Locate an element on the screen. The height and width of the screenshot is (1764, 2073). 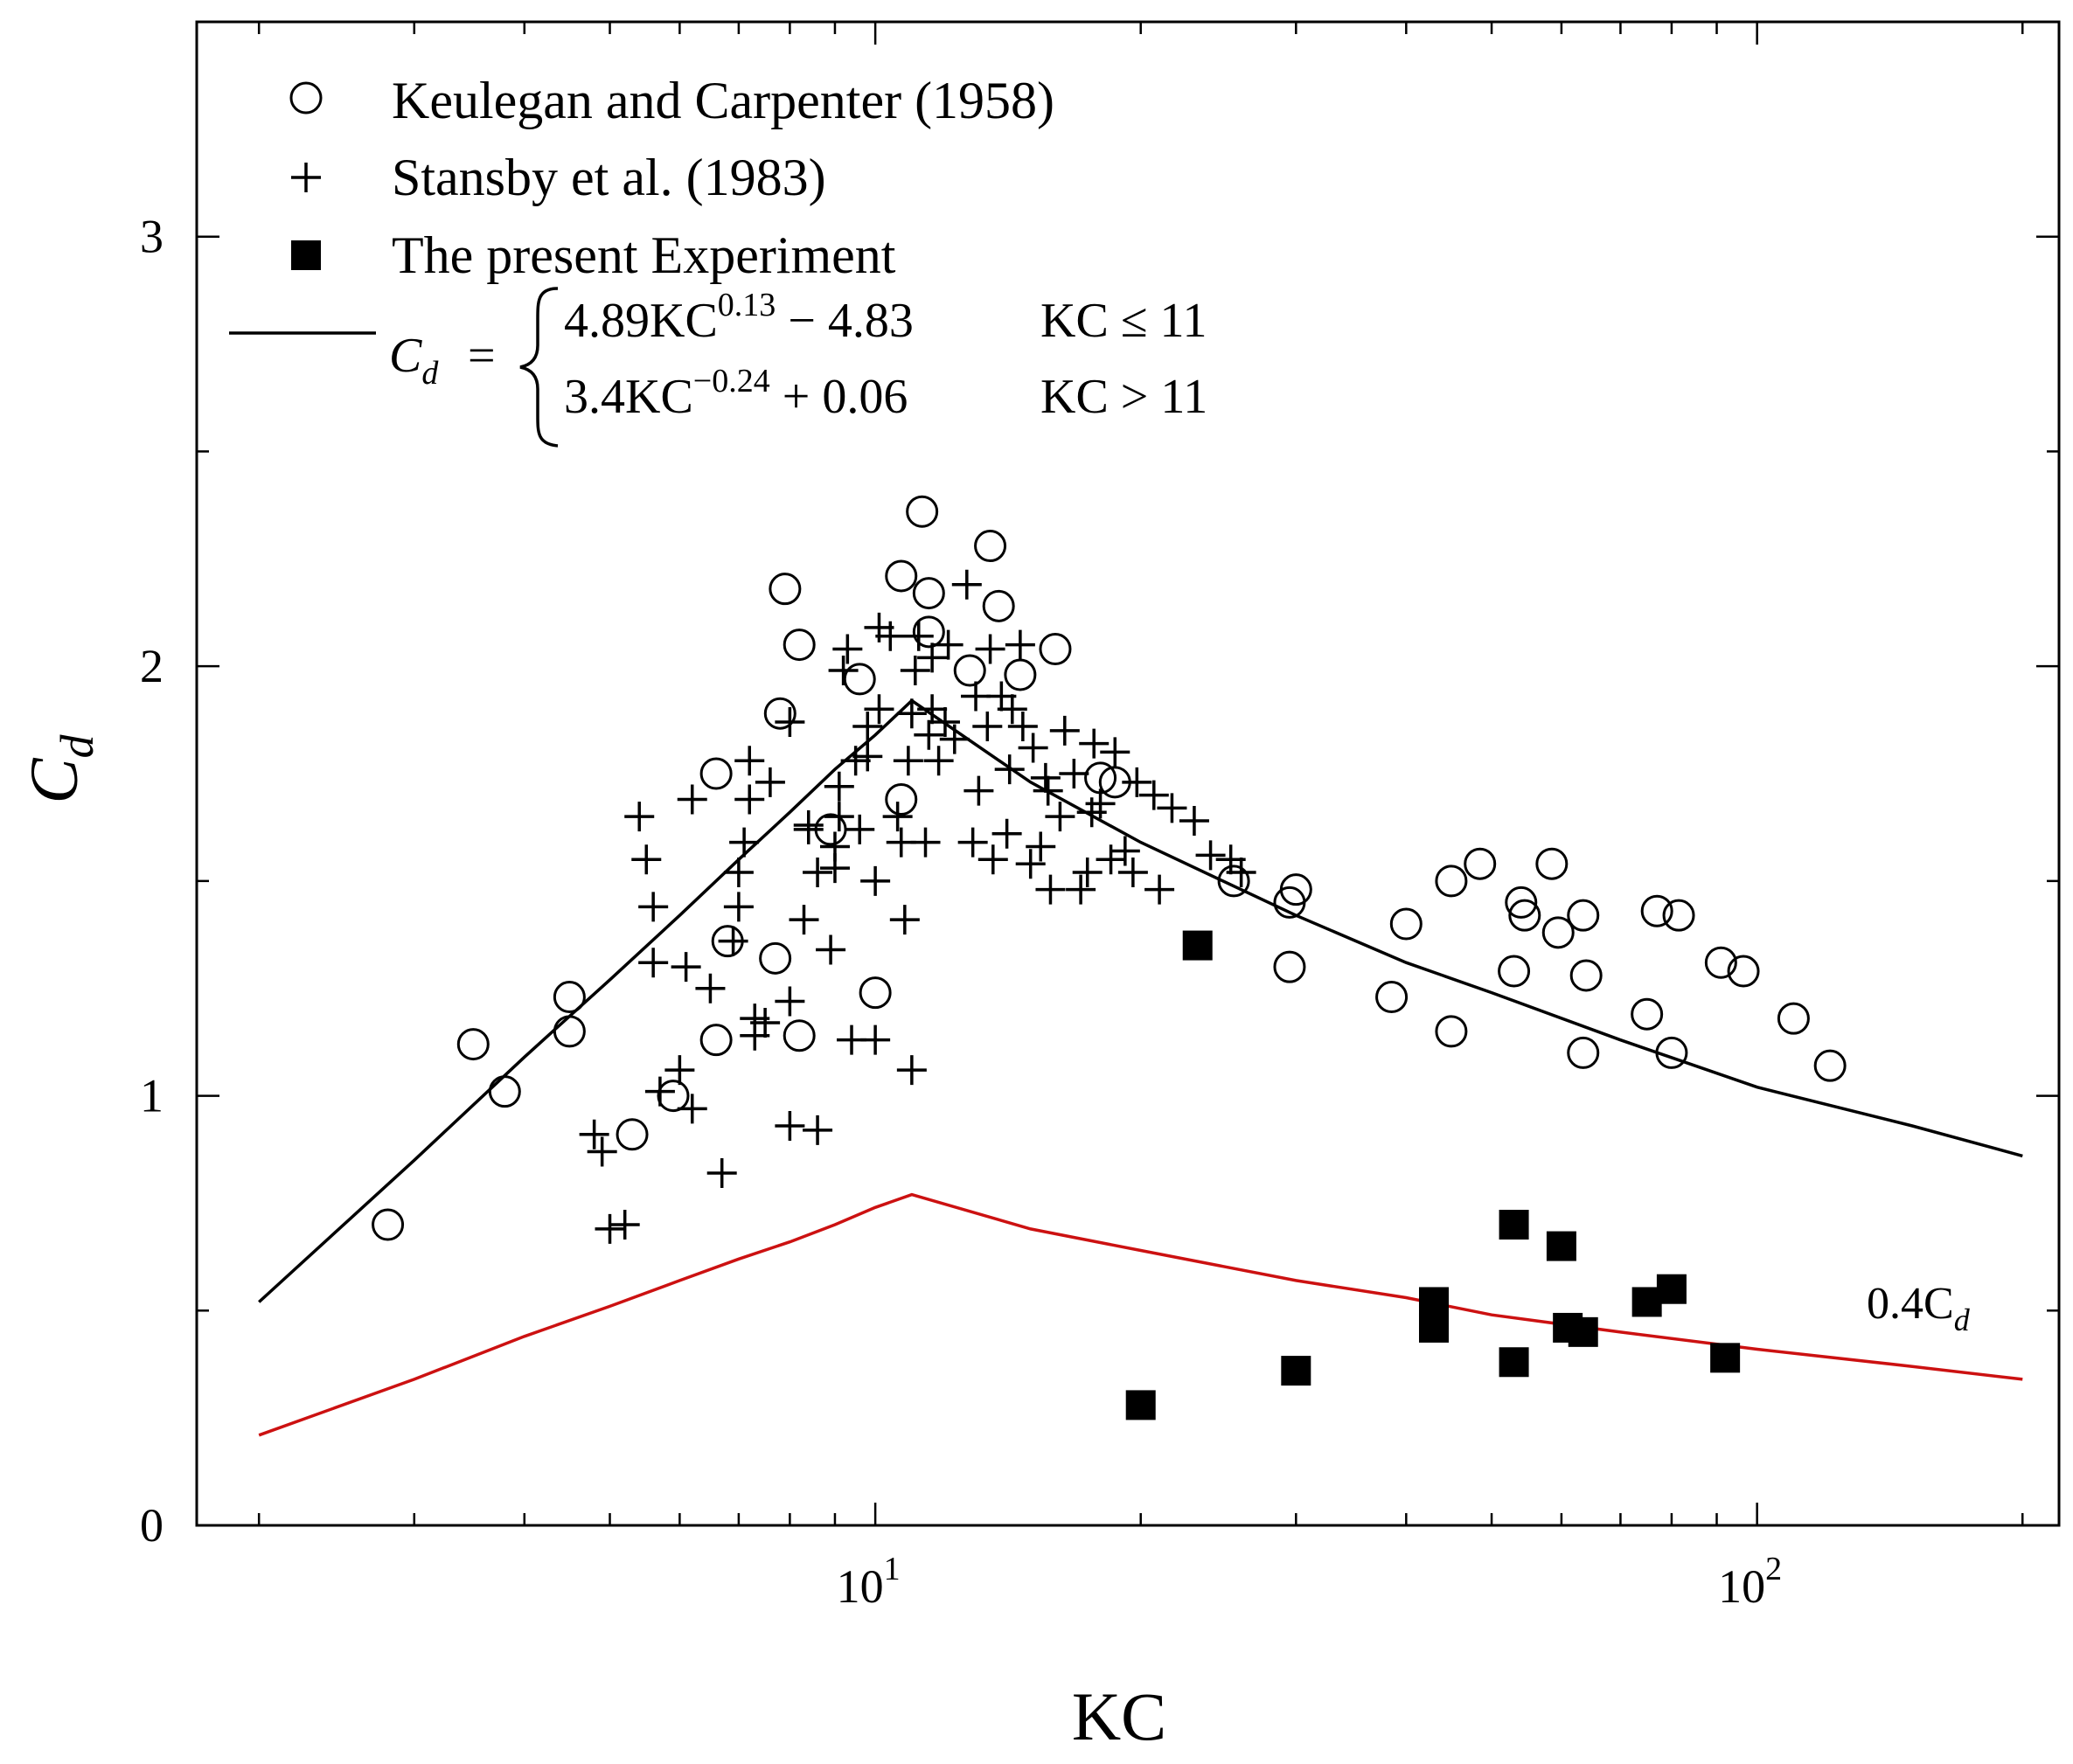
y-axis-title: Cd is located at coordinates (59, 768).